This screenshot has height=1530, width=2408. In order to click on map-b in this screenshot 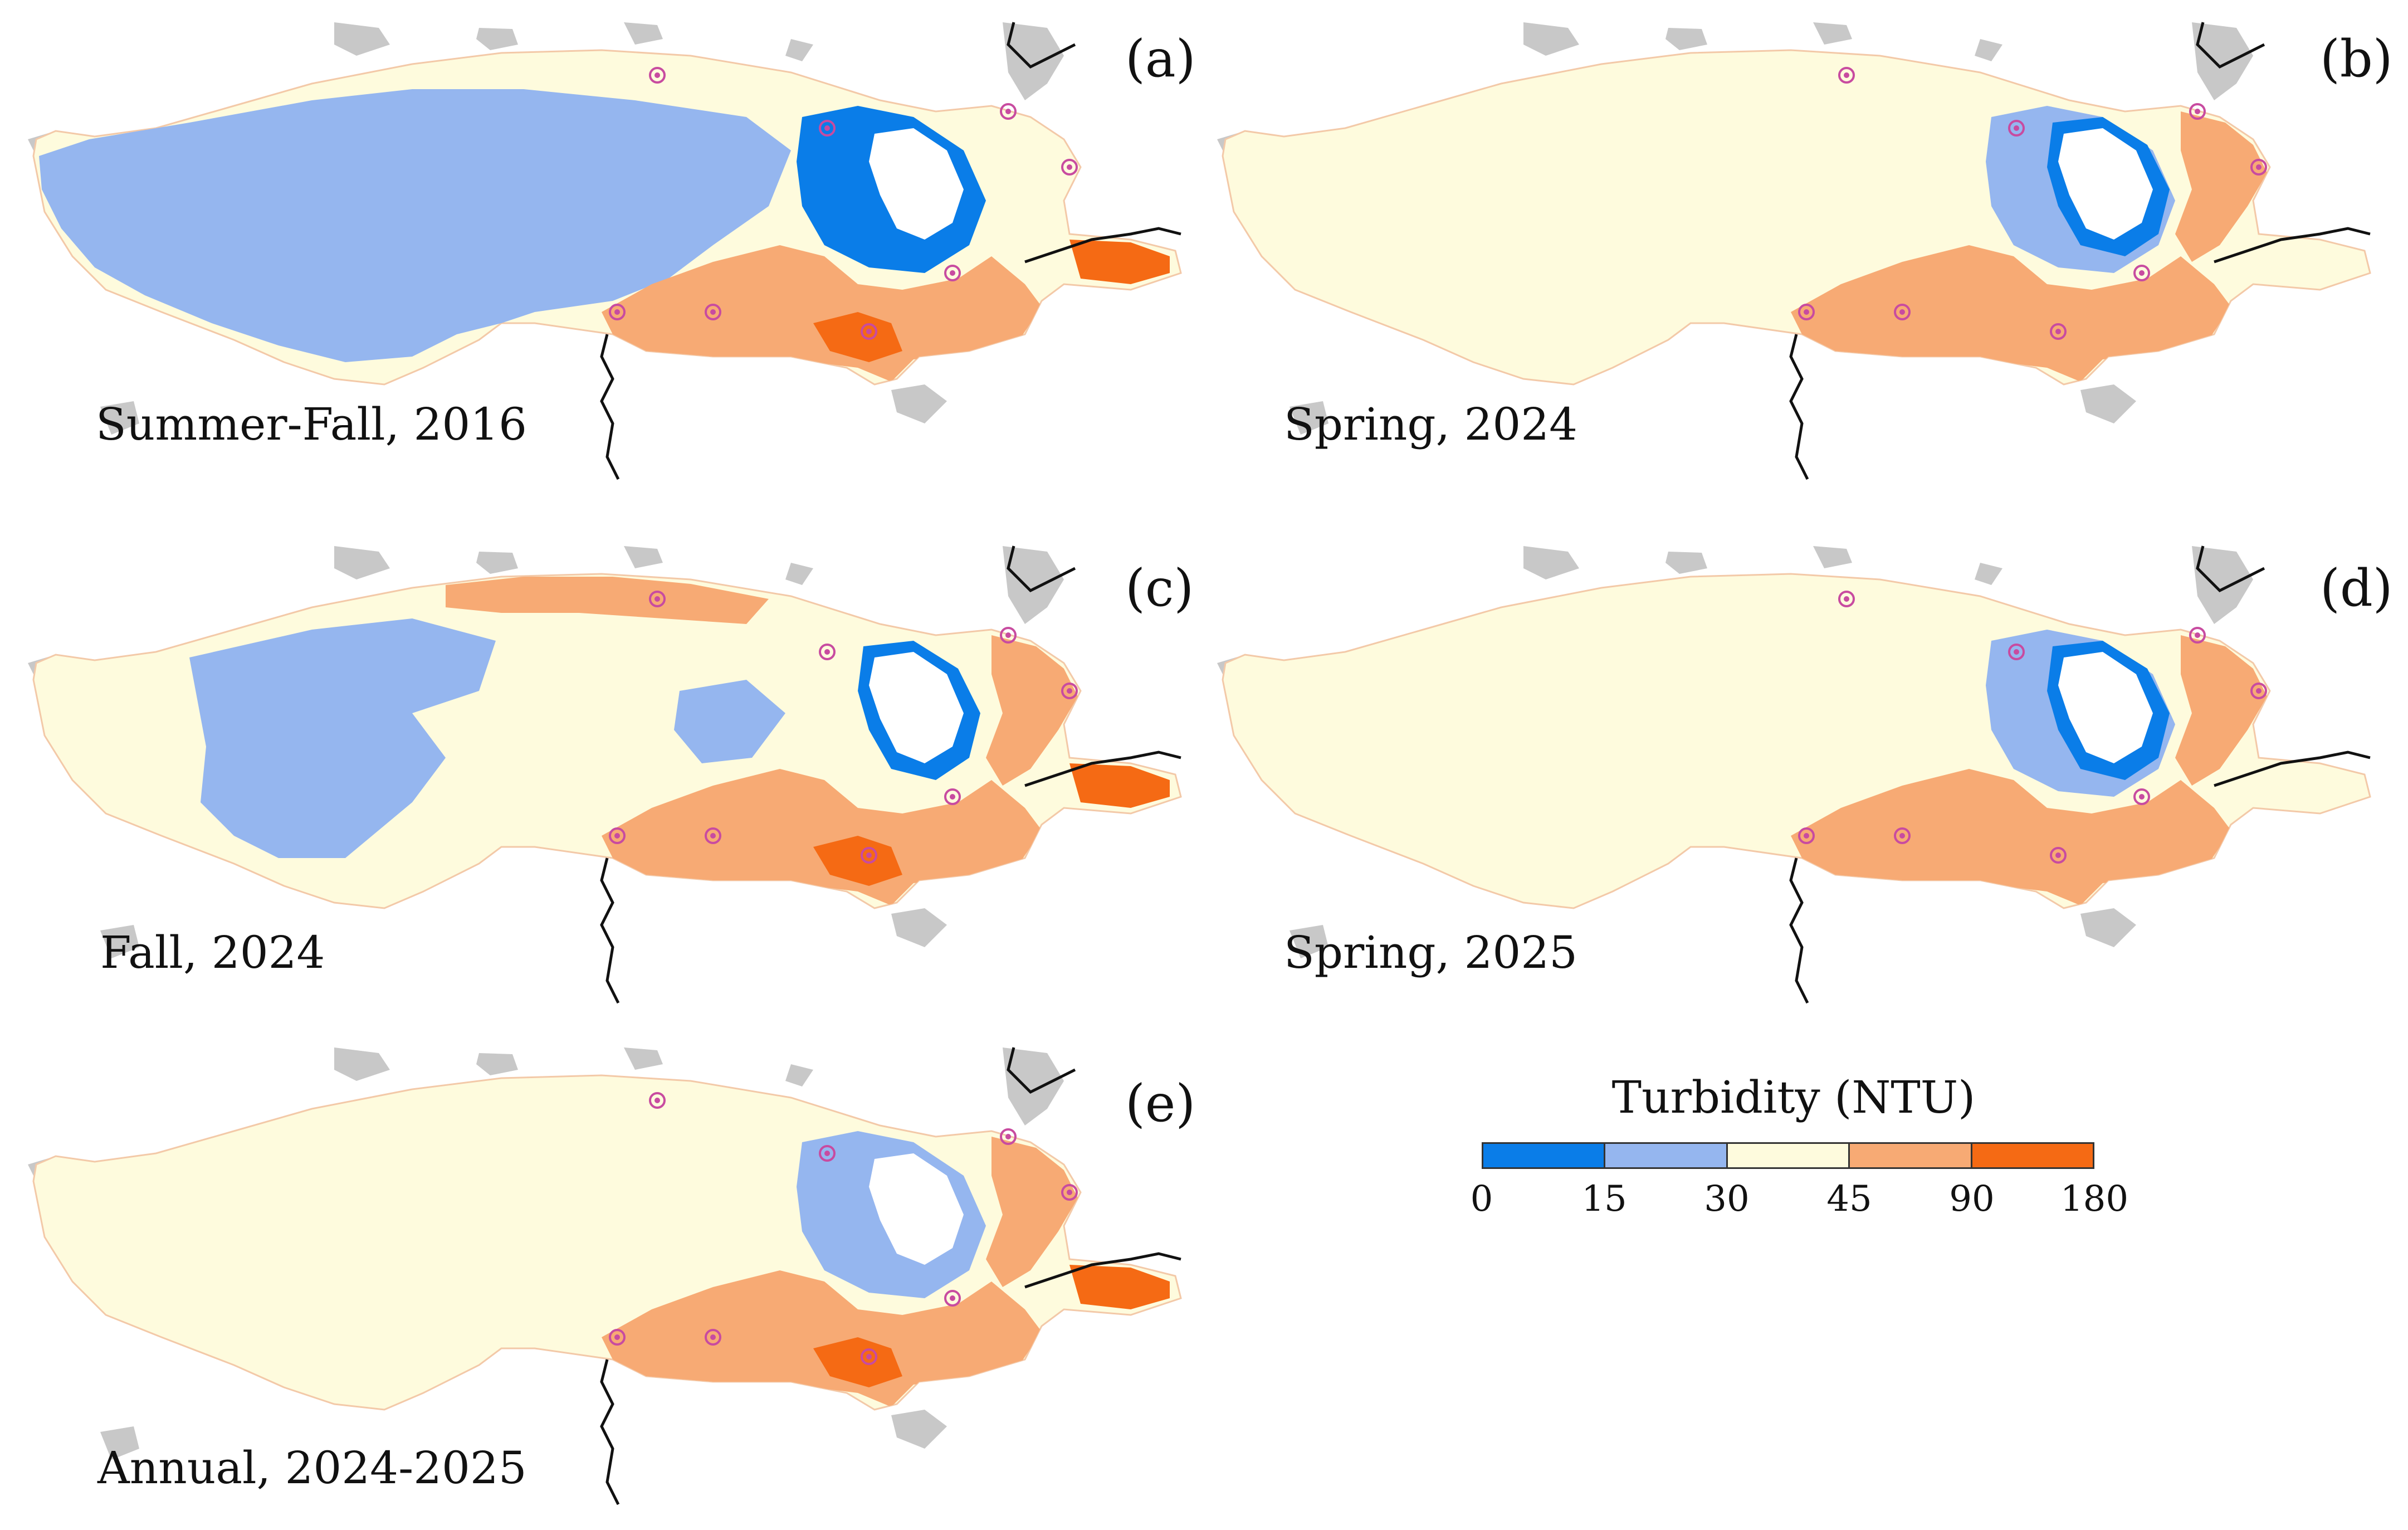, I will do `click(1794, 251)`.